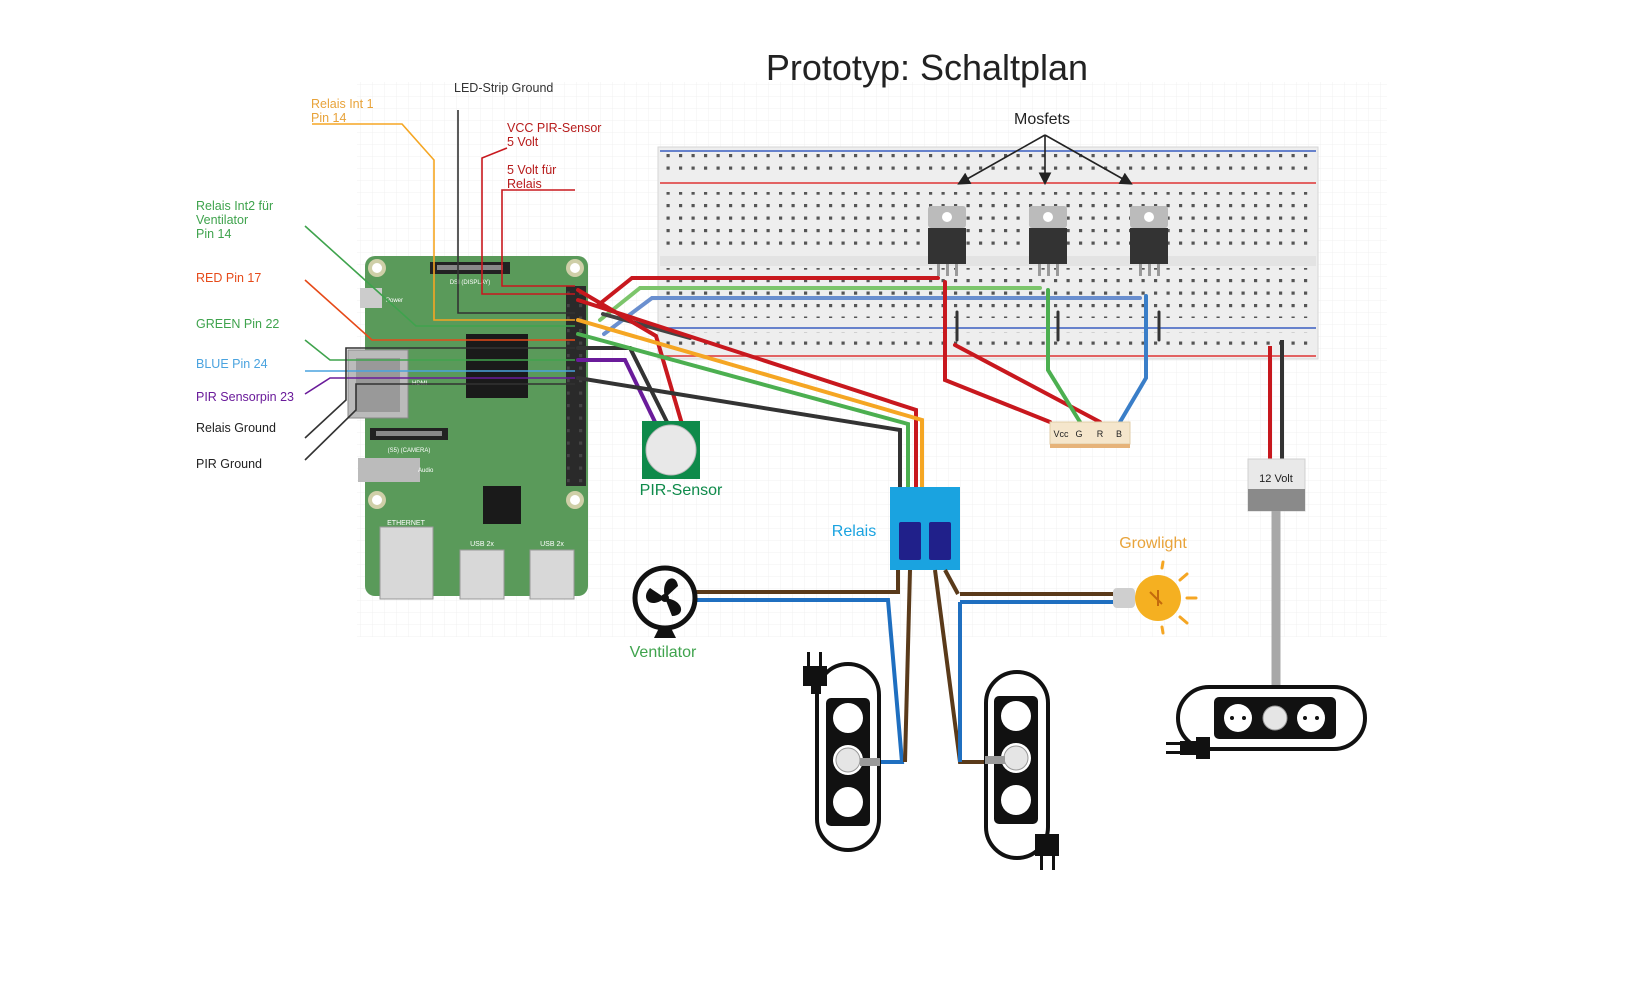 The image size is (1639, 999). Describe the element at coordinates (1061, 434) in the screenshot. I see `rgb-vcc-label: Vcc` at that location.